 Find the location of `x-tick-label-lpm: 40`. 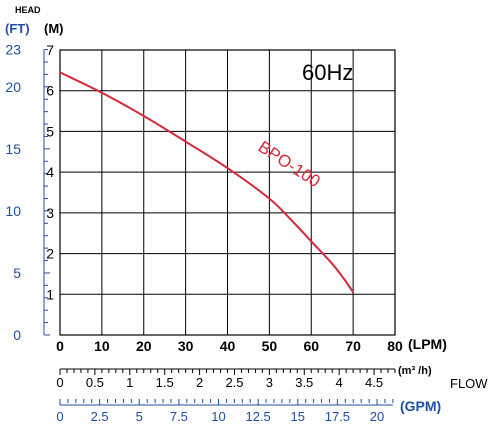

x-tick-label-lpm: 40 is located at coordinates (228, 346).